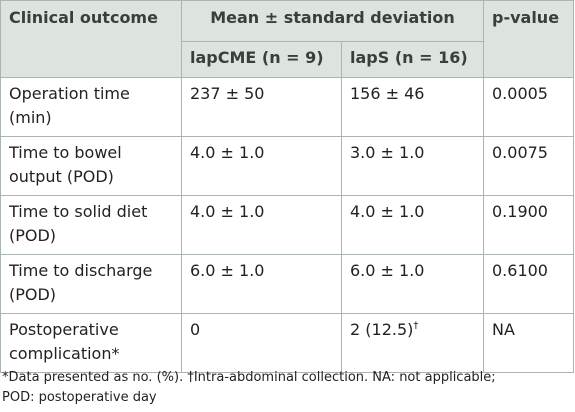 This screenshot has height=412, width=575. What do you see at coordinates (412, 166) in the screenshot?
I see `cell-laps: 3.0 ± 1.0` at bounding box center [412, 166].